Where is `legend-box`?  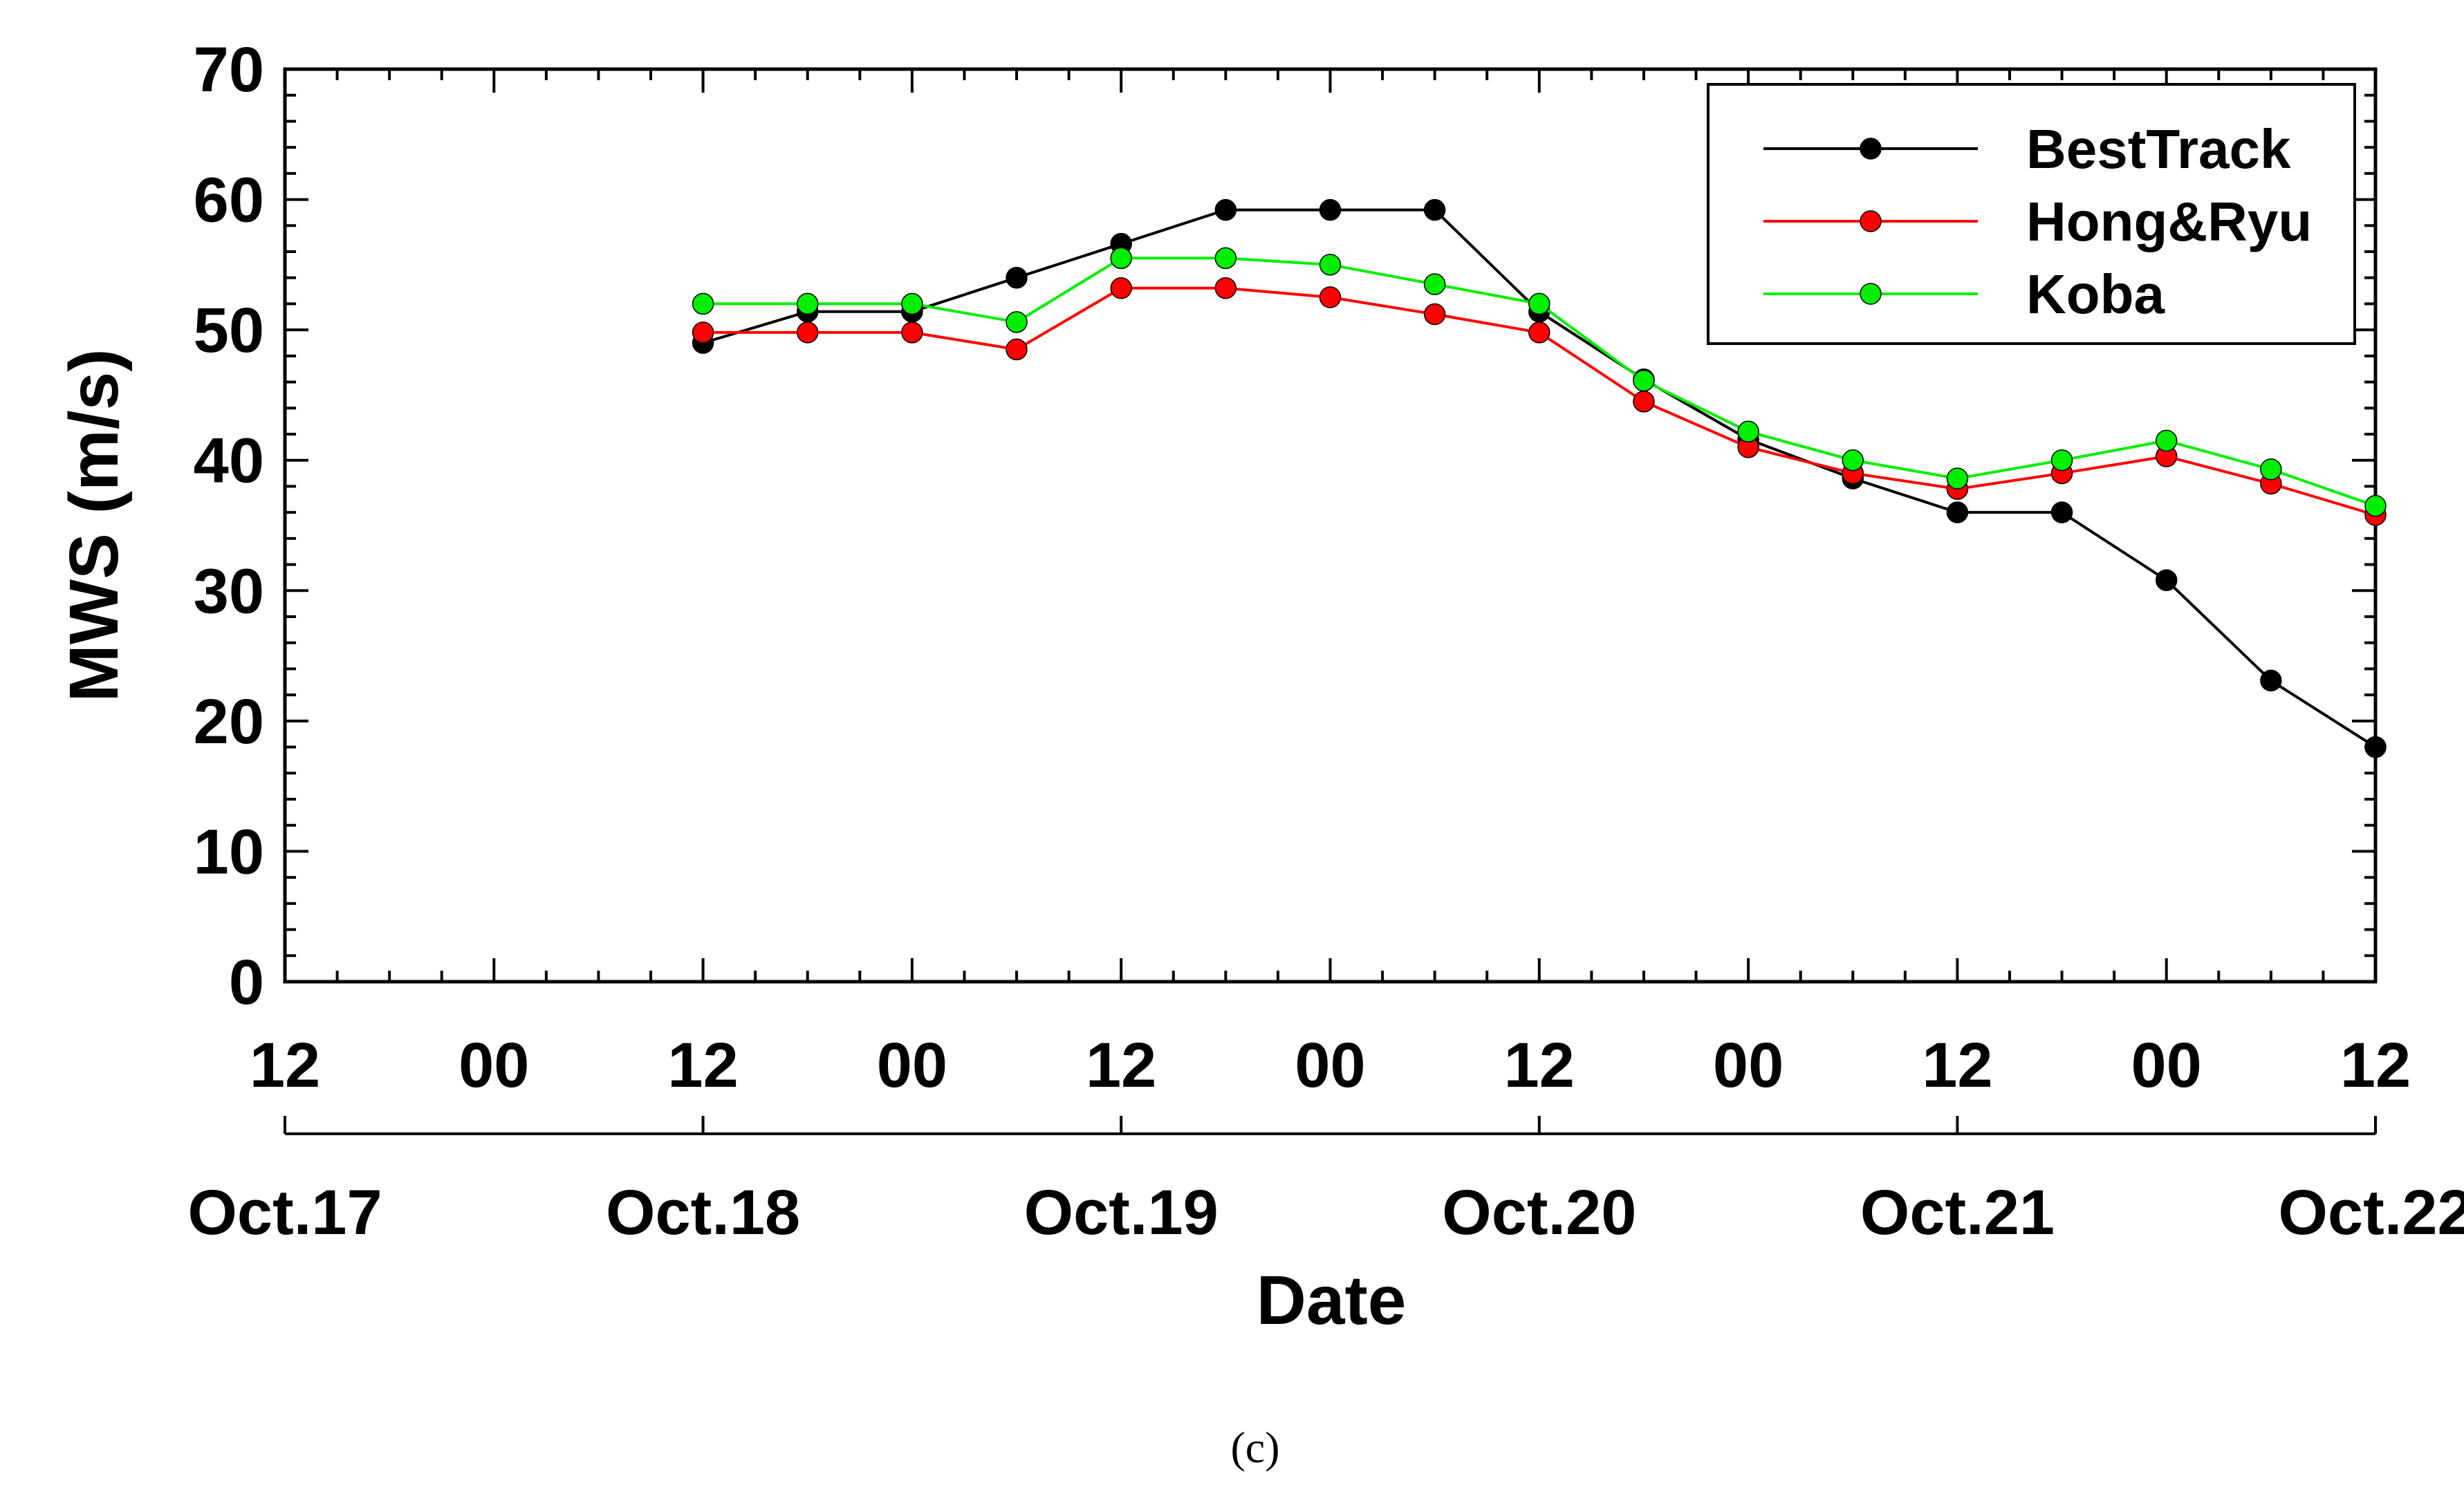 legend-box is located at coordinates (2031, 214).